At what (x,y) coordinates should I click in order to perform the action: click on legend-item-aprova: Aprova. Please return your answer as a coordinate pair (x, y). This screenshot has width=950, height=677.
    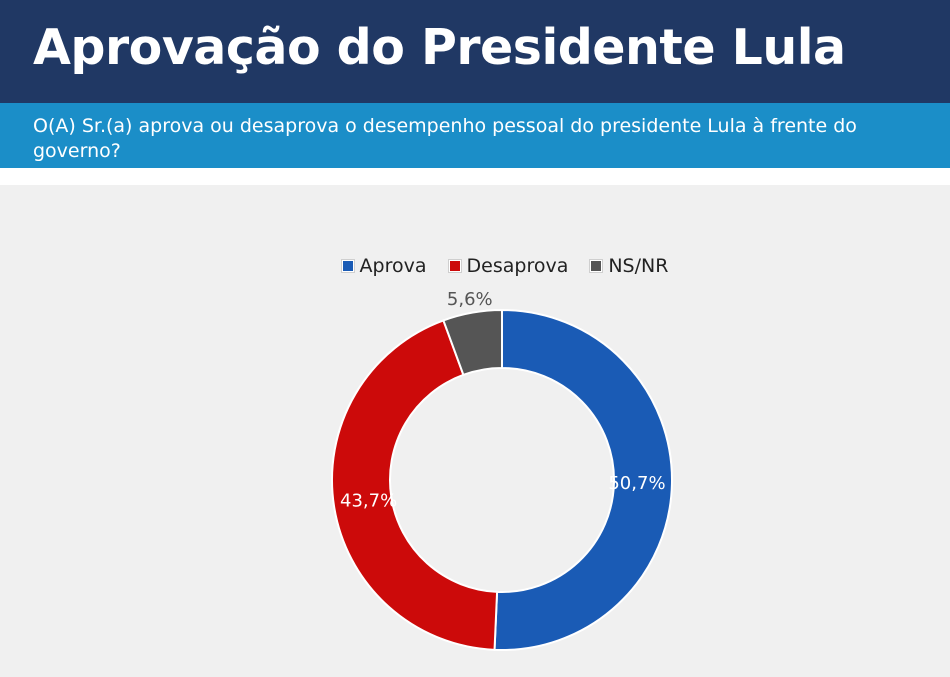
    Looking at the image, I should click on (383, 266).